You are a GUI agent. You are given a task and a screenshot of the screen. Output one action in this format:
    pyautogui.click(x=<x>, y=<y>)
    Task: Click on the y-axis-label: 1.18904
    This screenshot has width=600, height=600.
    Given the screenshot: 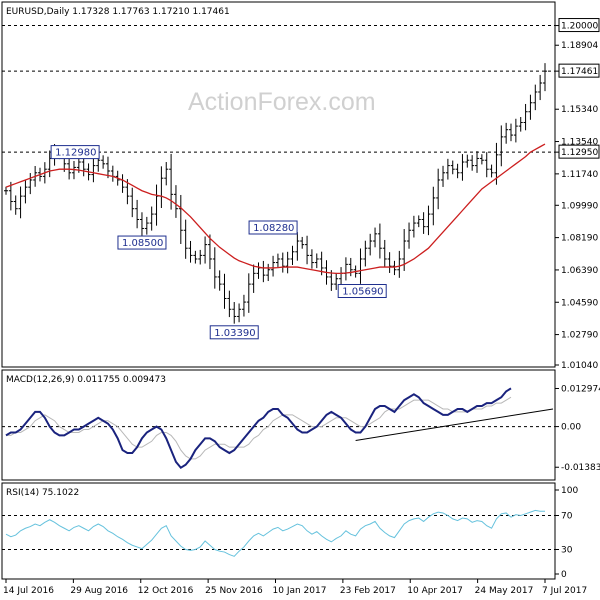 What is the action you would take?
    pyautogui.click(x=579, y=46)
    